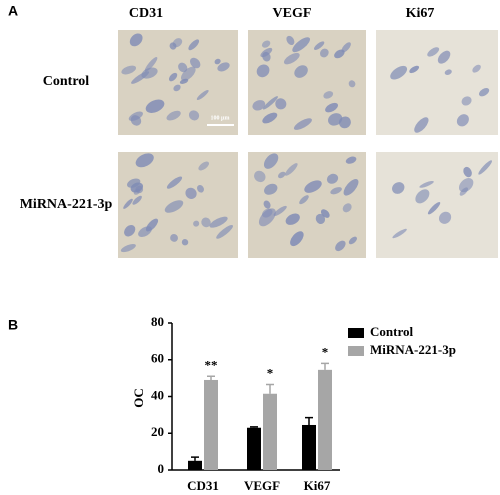 The width and height of the screenshot is (500, 495). I want to click on row-label: MiRNA-221-3p, so click(66, 204).